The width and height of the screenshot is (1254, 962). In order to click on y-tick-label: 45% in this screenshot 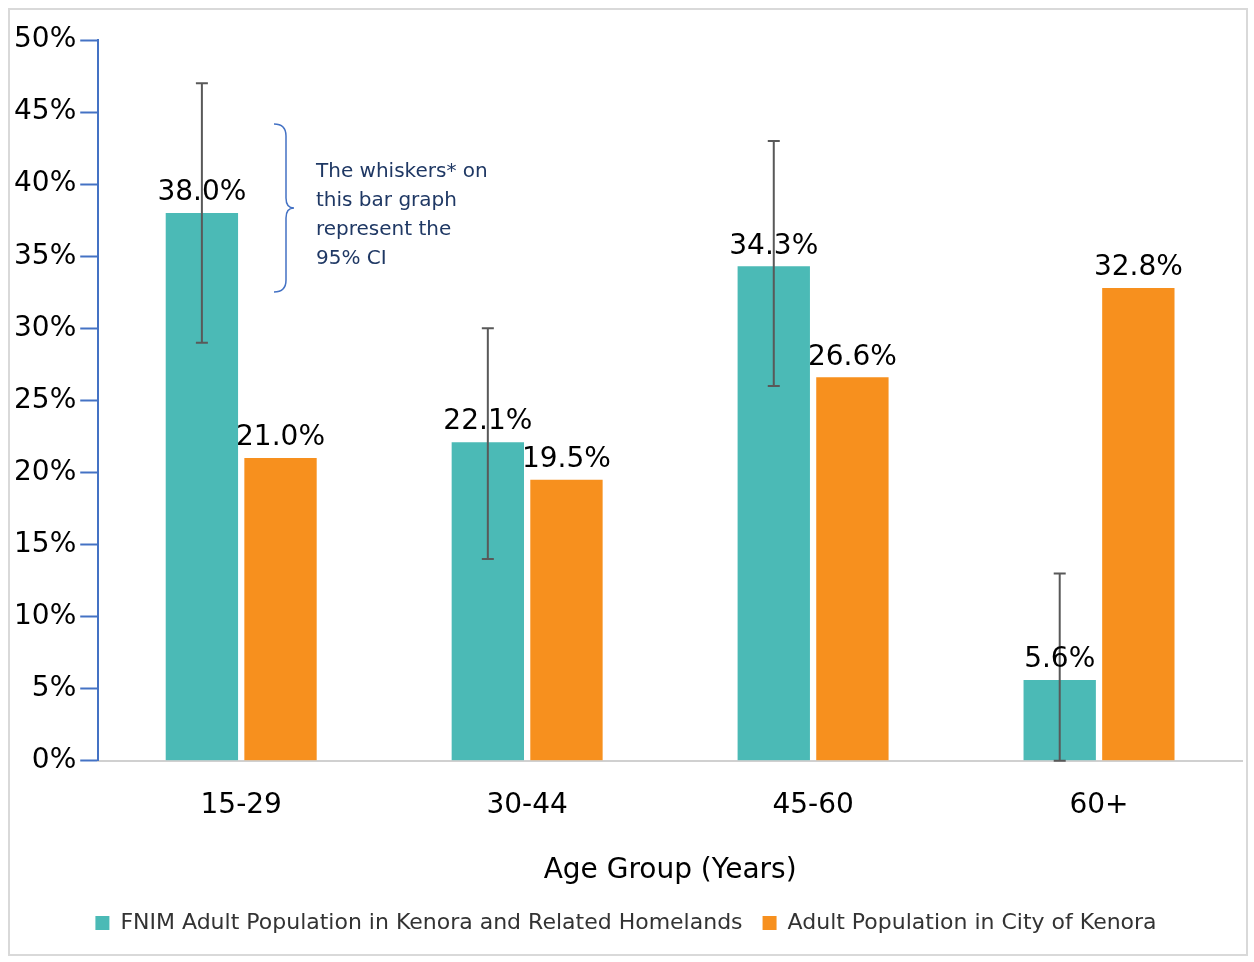, I will do `click(45, 110)`.